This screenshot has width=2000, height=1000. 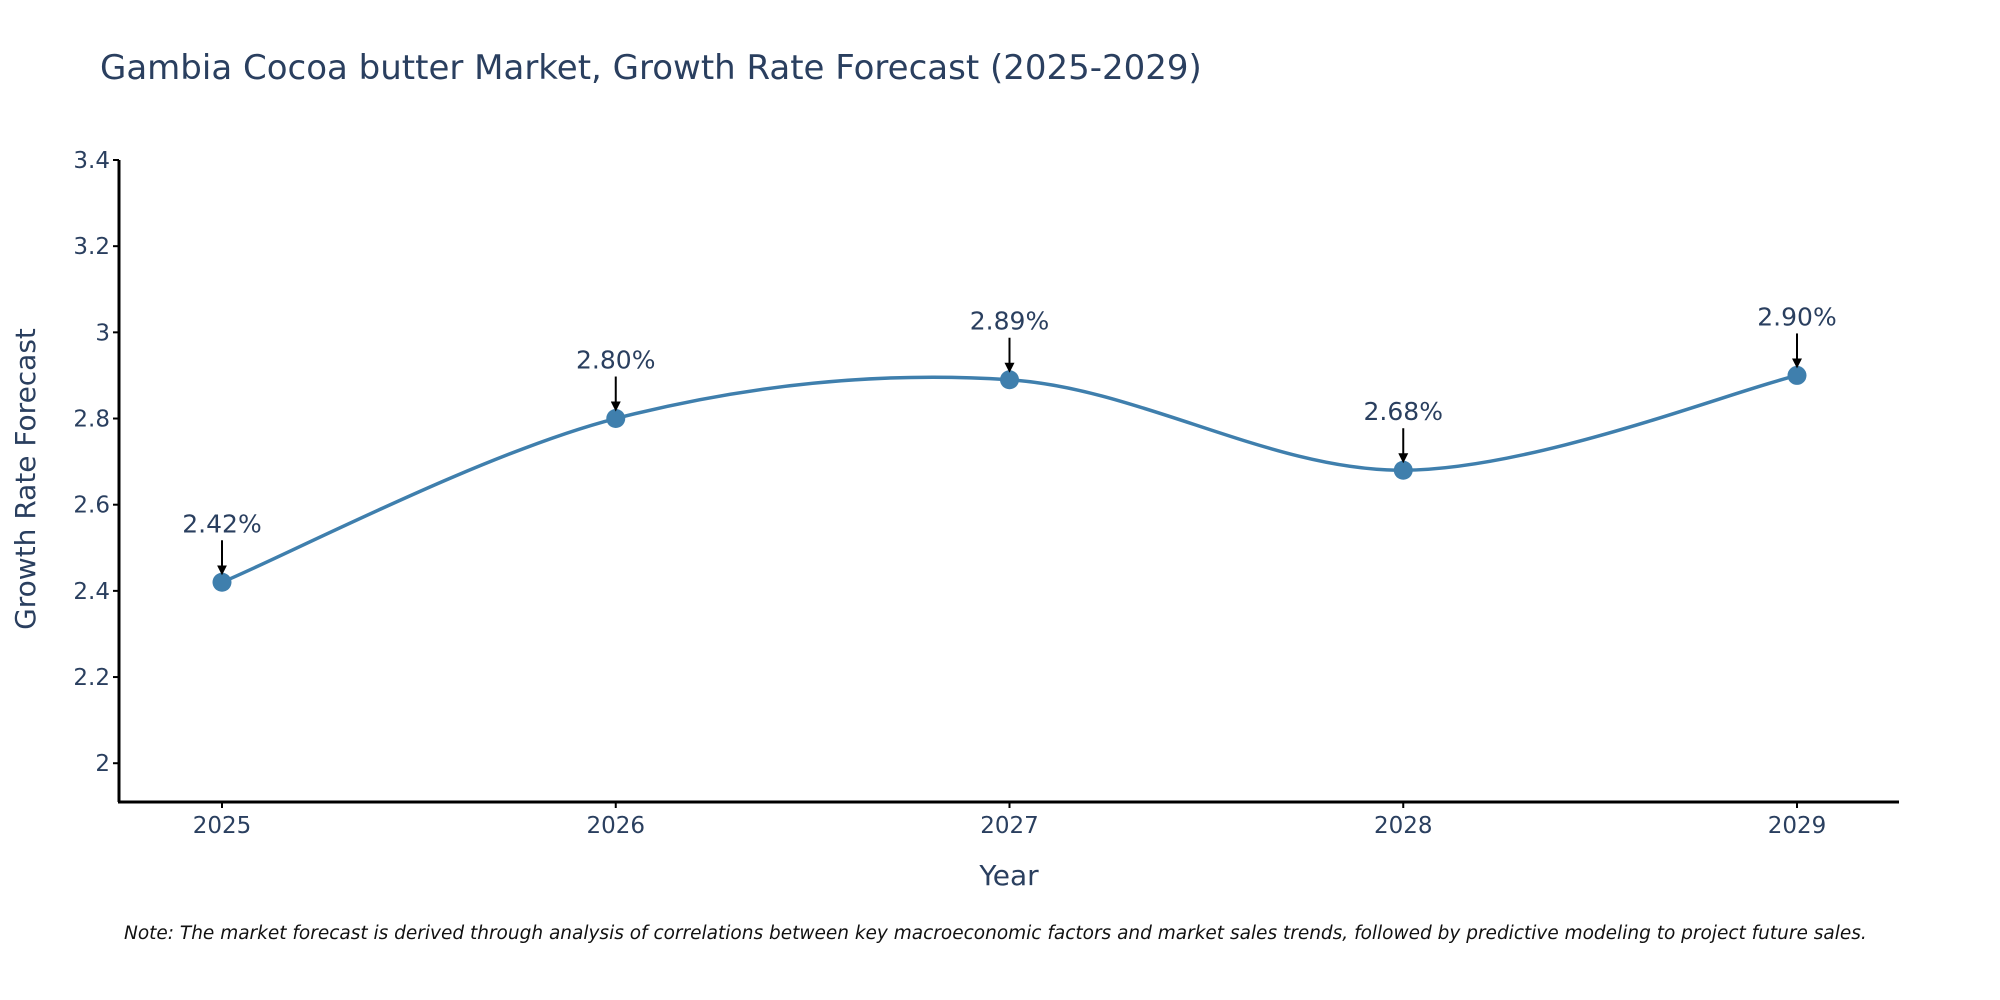 I want to click on x-tick-label: 2026, so click(x=615, y=826).